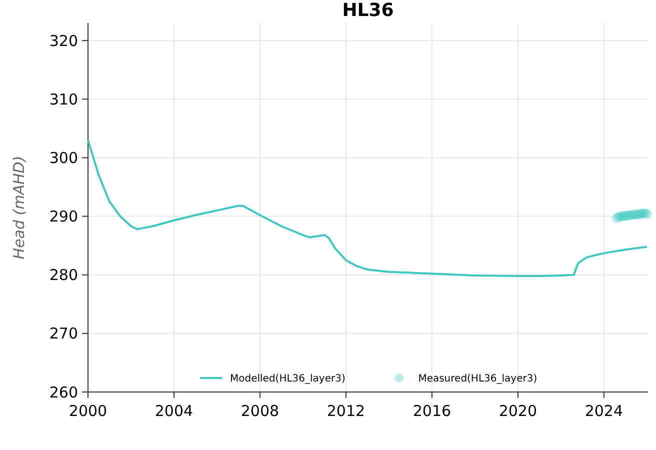  Describe the element at coordinates (63, 275) in the screenshot. I see `y-tick-label: 280` at that location.